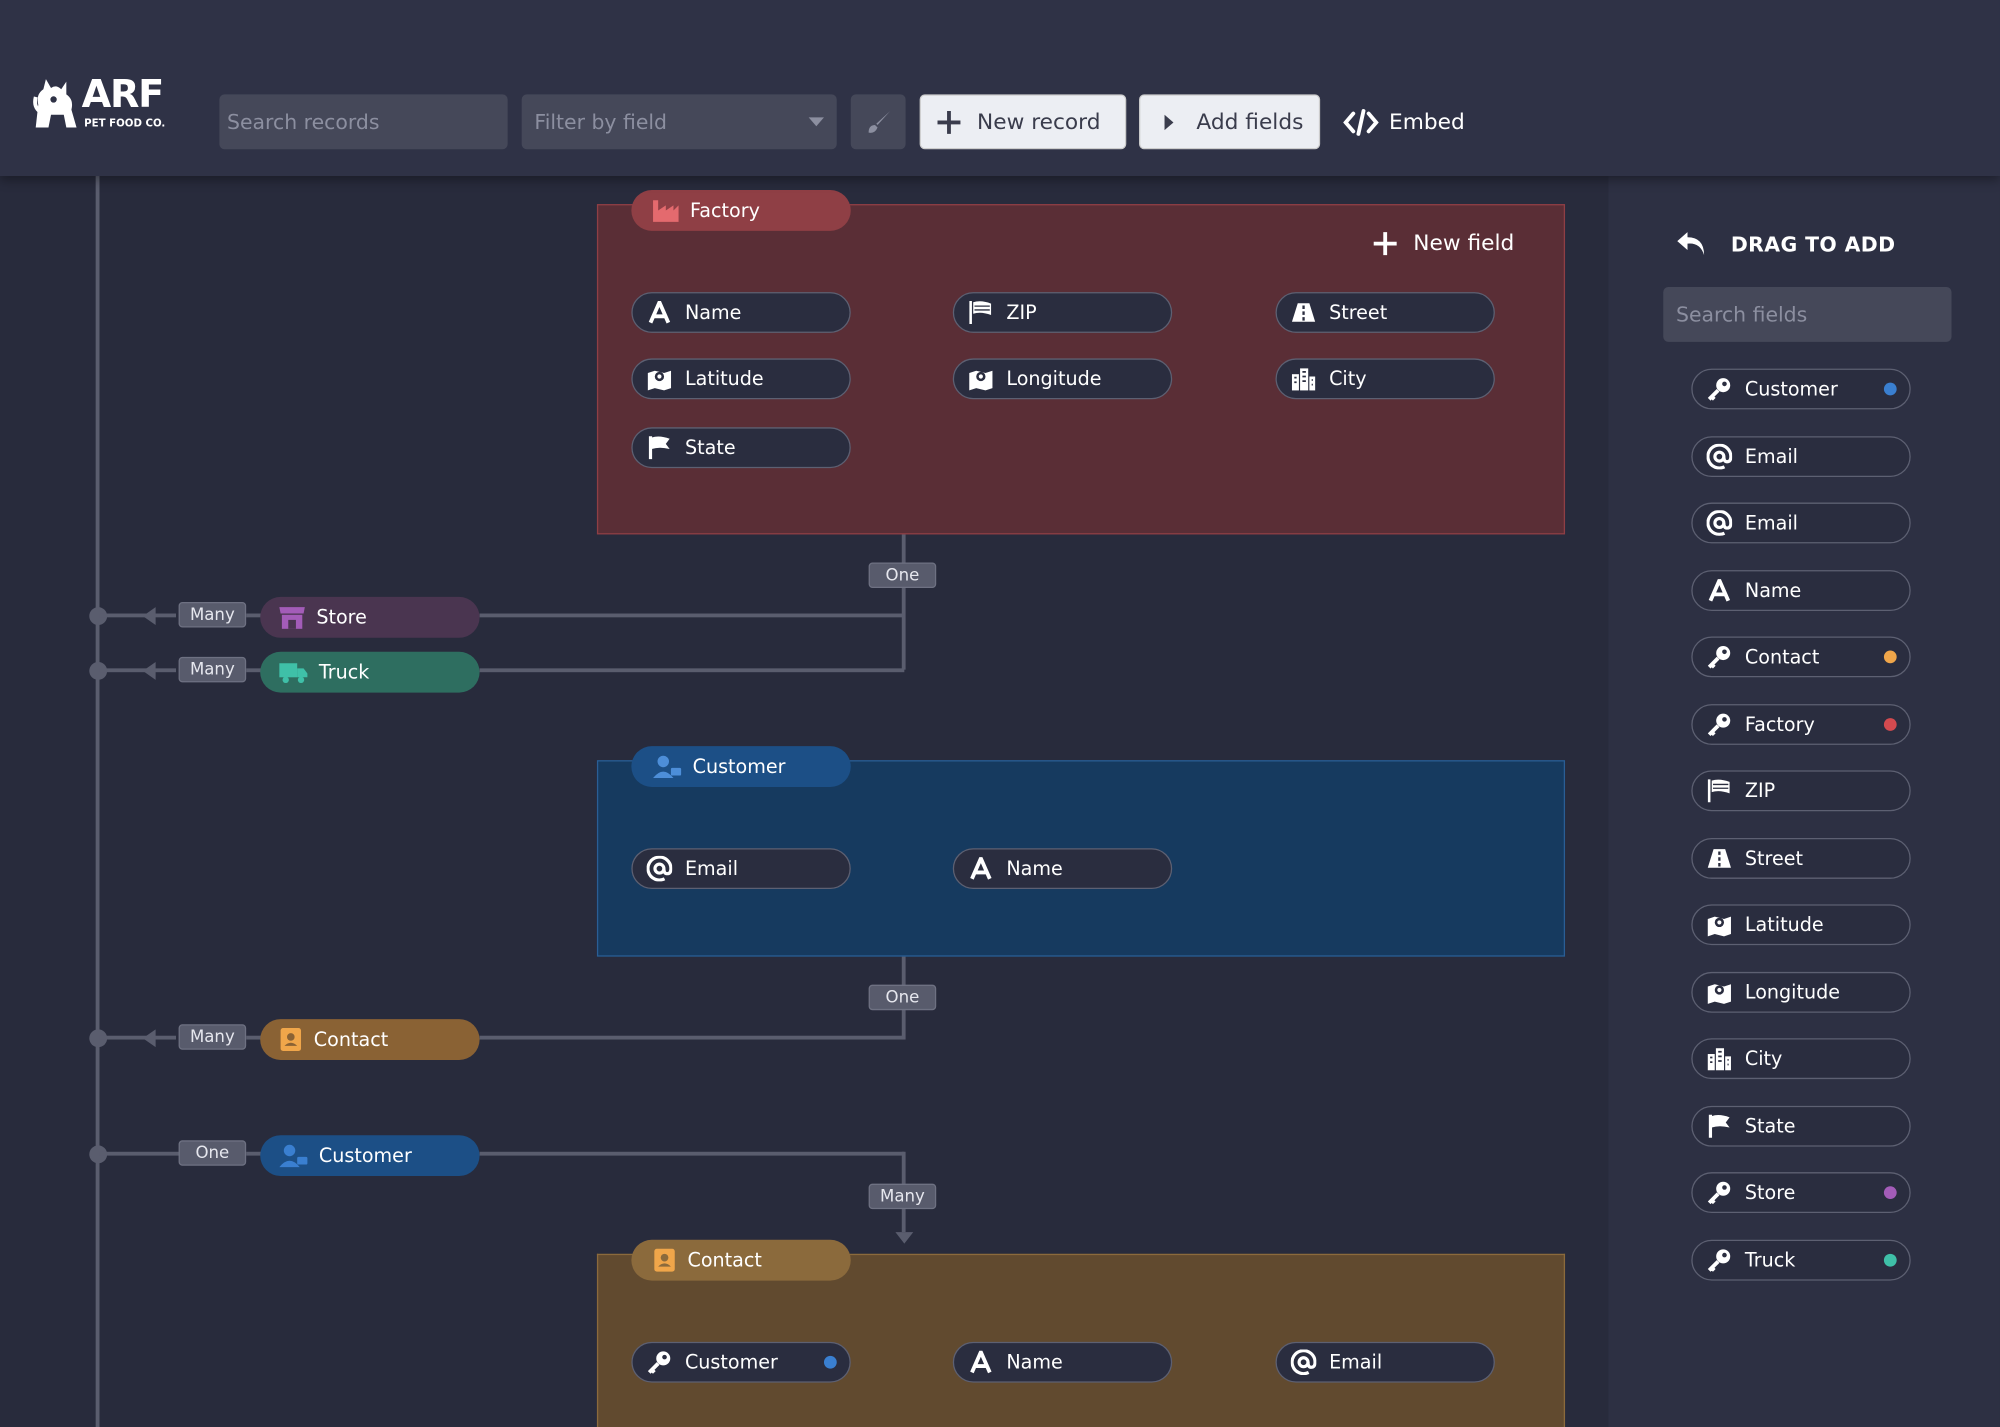 This screenshot has width=2000, height=1427. What do you see at coordinates (1801, 1126) in the screenshot?
I see `panel-field-item: State` at bounding box center [1801, 1126].